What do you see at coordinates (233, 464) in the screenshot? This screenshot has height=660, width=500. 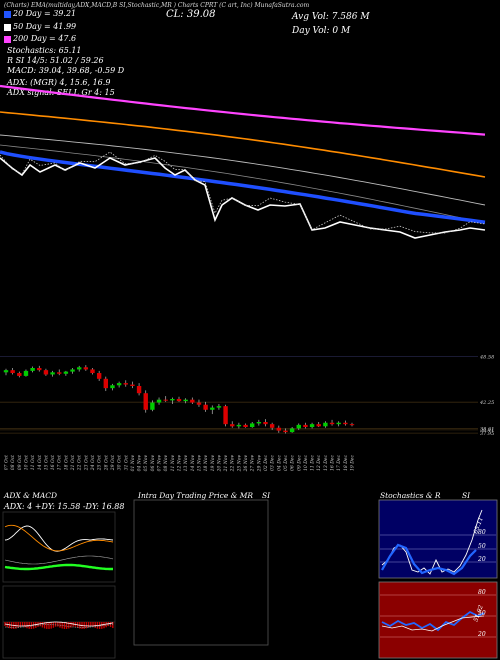 I see `date-axis-label: 22 Nov` at bounding box center [233, 464].